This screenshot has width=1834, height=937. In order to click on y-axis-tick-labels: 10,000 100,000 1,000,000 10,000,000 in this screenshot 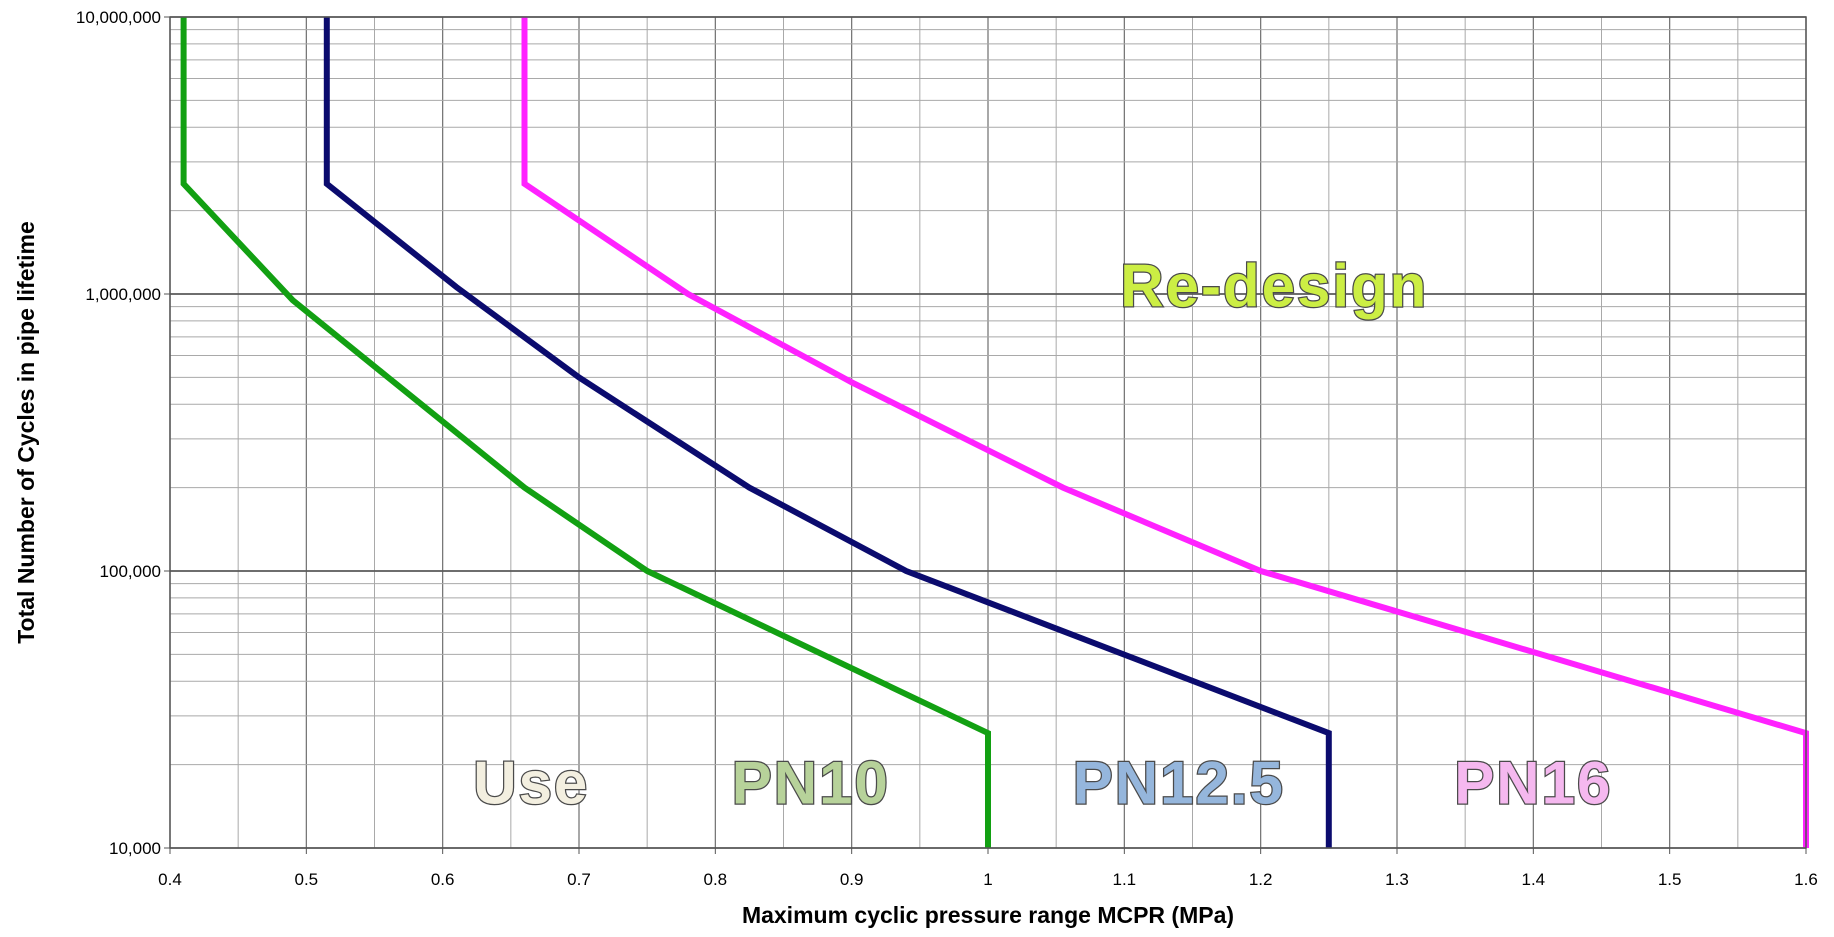, I will do `click(123, 433)`.